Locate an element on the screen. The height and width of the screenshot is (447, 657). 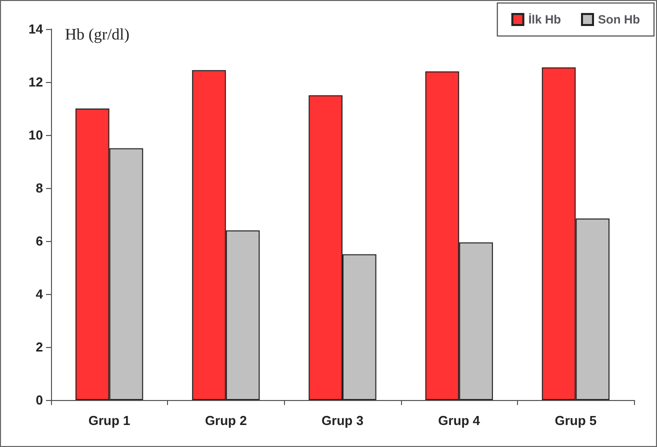
y-tick-label: 0 is located at coordinates (39, 400).